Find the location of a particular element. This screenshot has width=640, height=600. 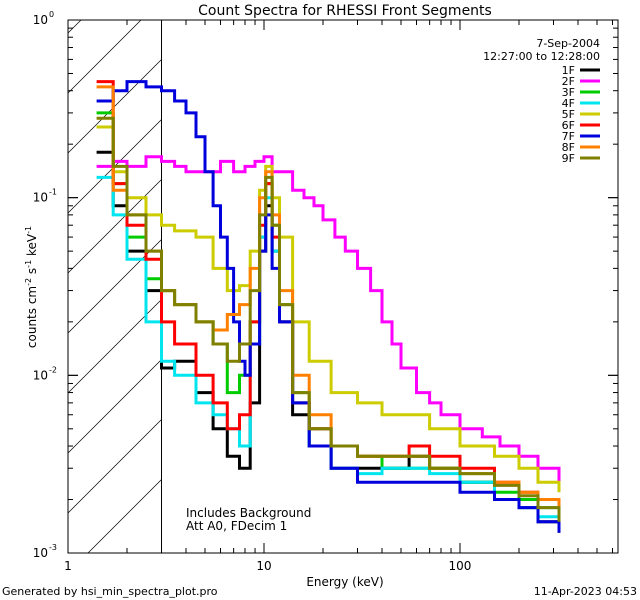

background-note: Includes Background is located at coordinates (248, 513).